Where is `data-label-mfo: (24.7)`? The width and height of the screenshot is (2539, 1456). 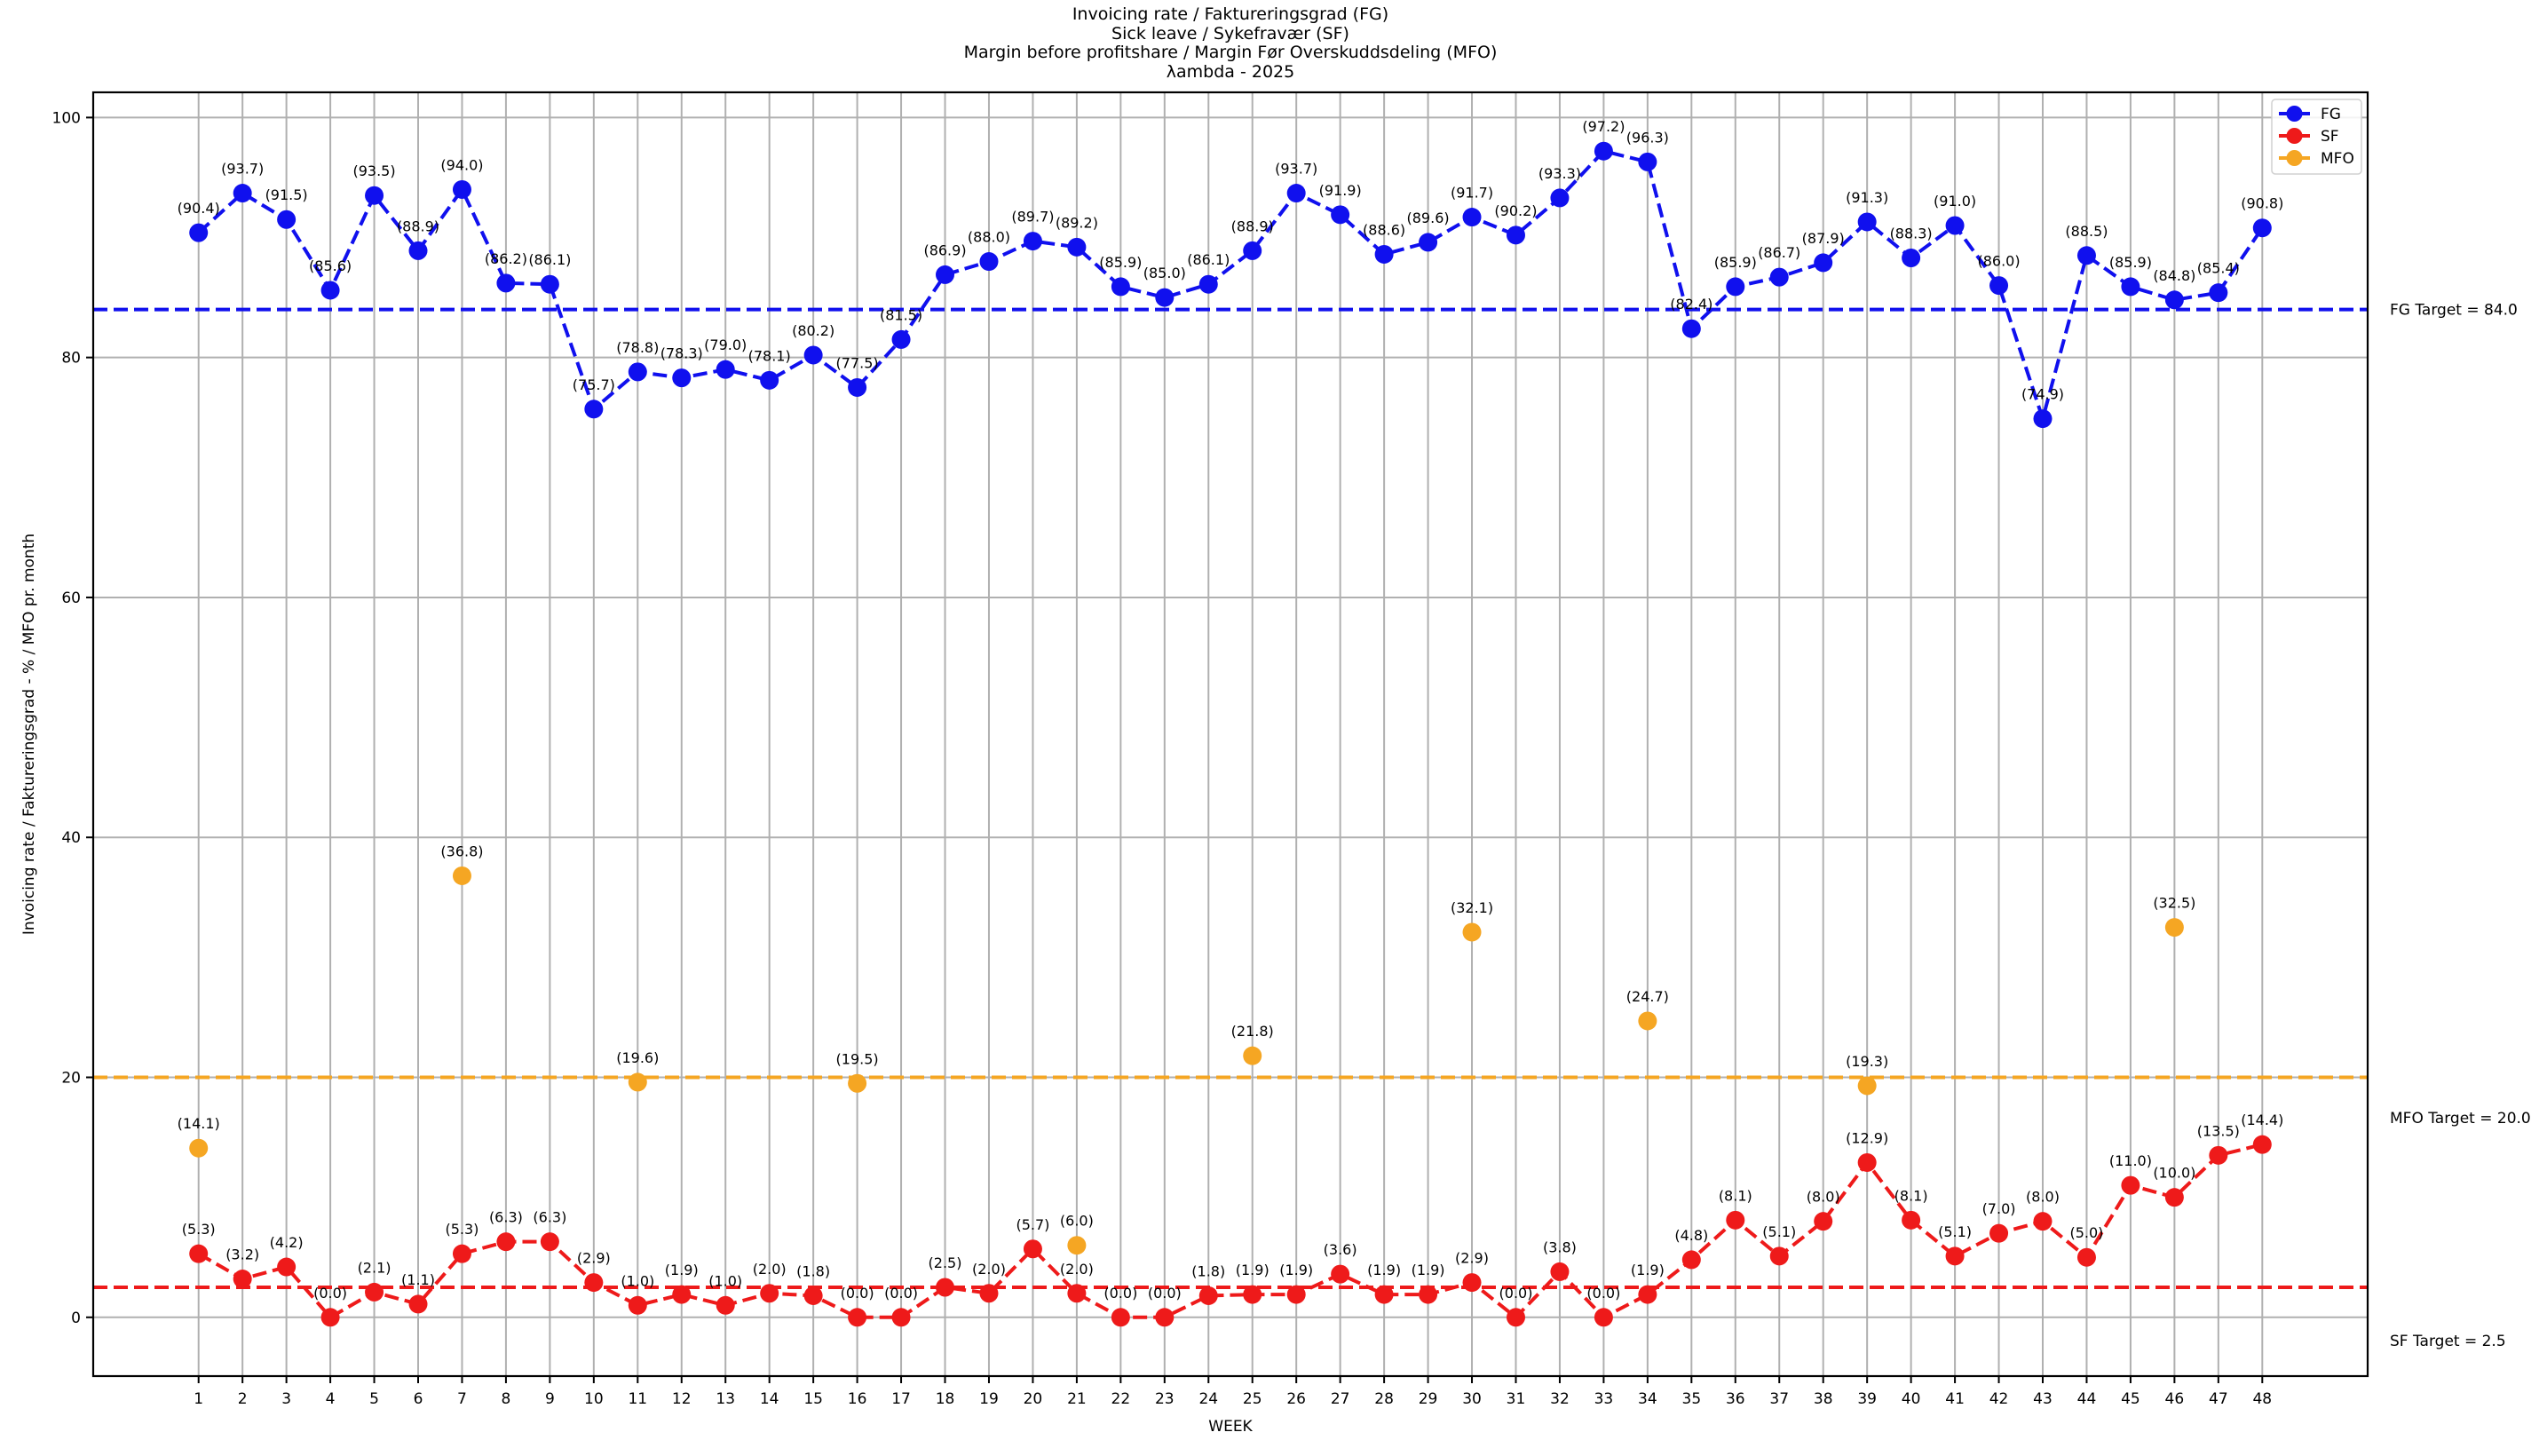
data-label-mfo: (24.7) is located at coordinates (1647, 997).